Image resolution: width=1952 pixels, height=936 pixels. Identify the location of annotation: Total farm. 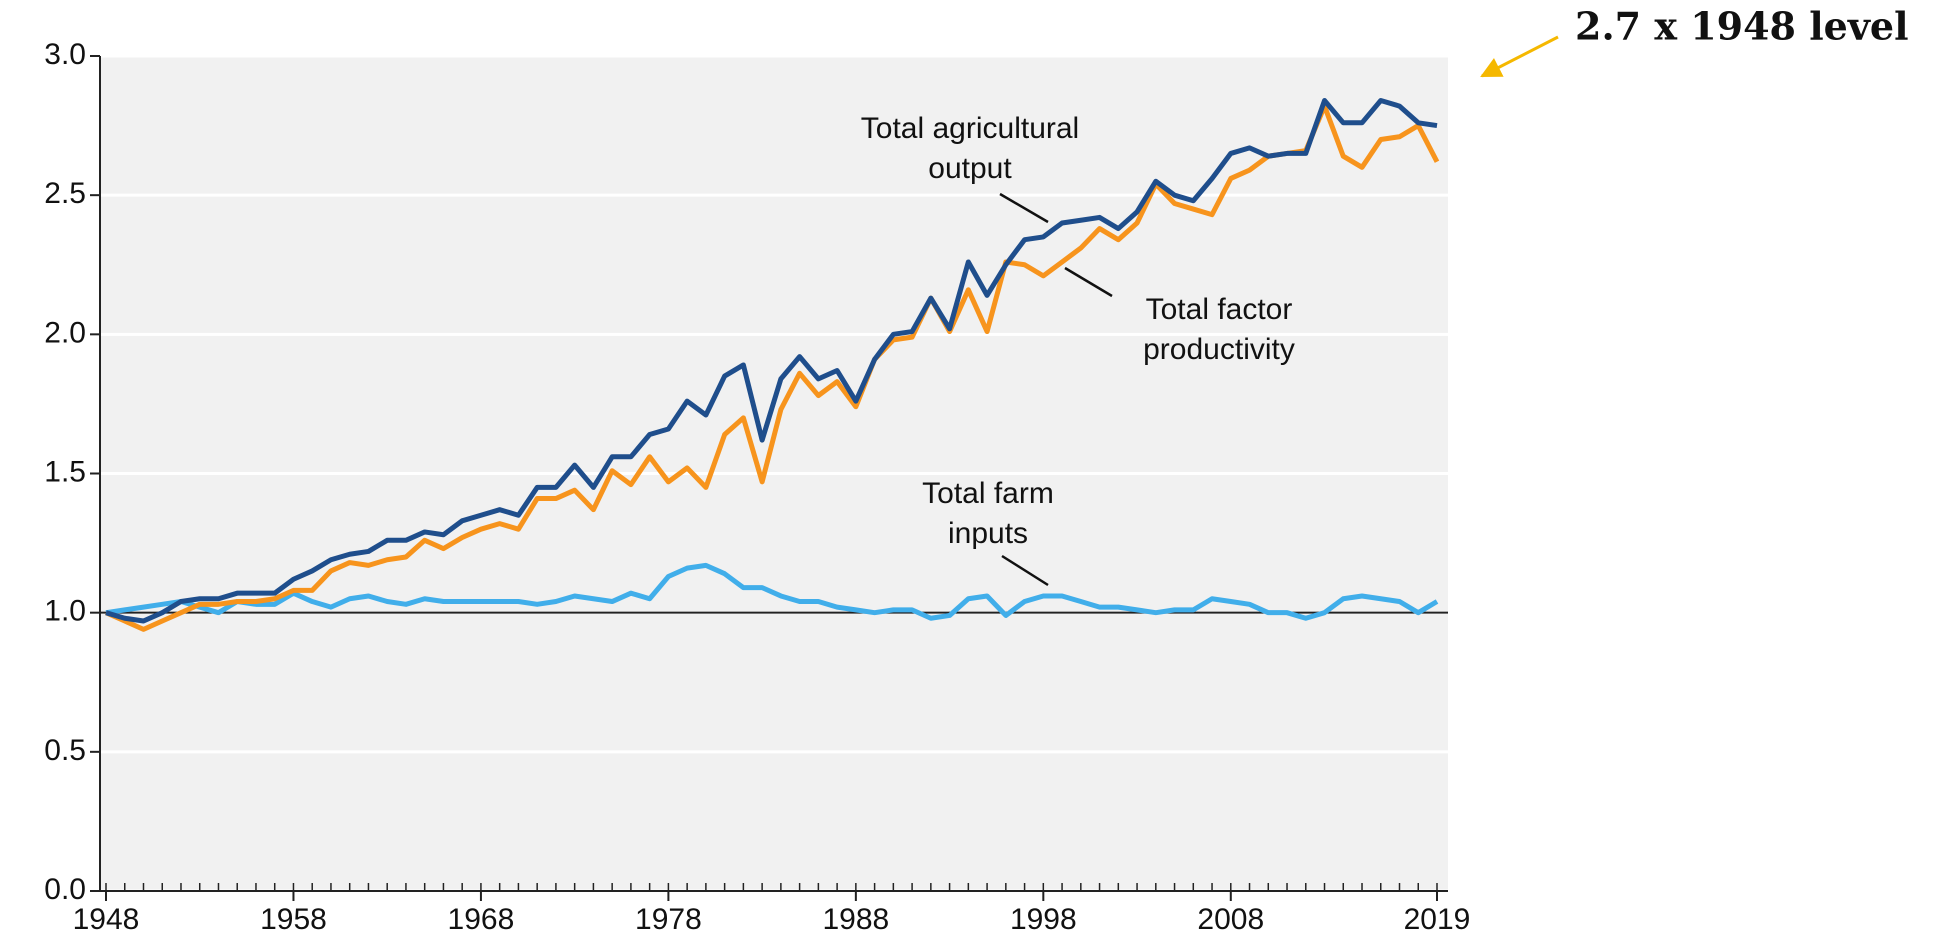
(988, 493).